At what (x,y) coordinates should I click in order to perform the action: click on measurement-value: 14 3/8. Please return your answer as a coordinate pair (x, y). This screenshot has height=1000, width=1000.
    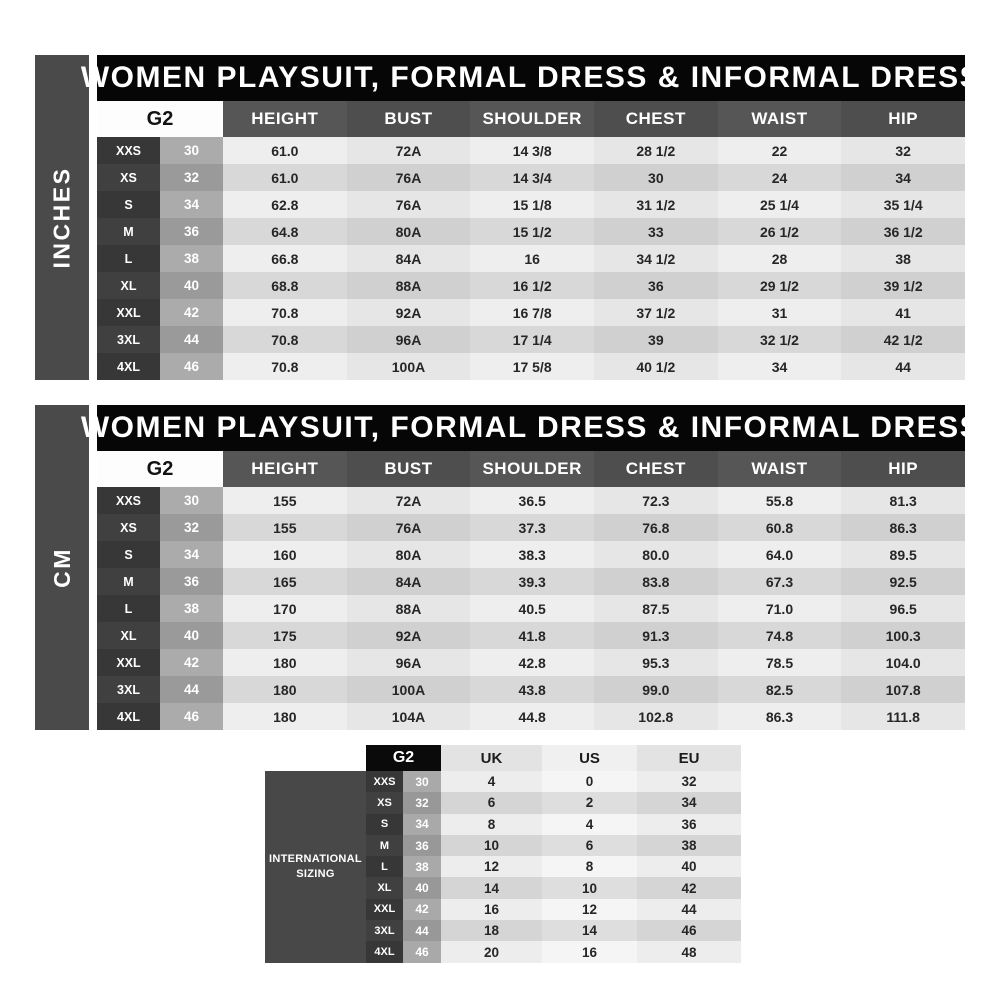
    Looking at the image, I should click on (532, 150).